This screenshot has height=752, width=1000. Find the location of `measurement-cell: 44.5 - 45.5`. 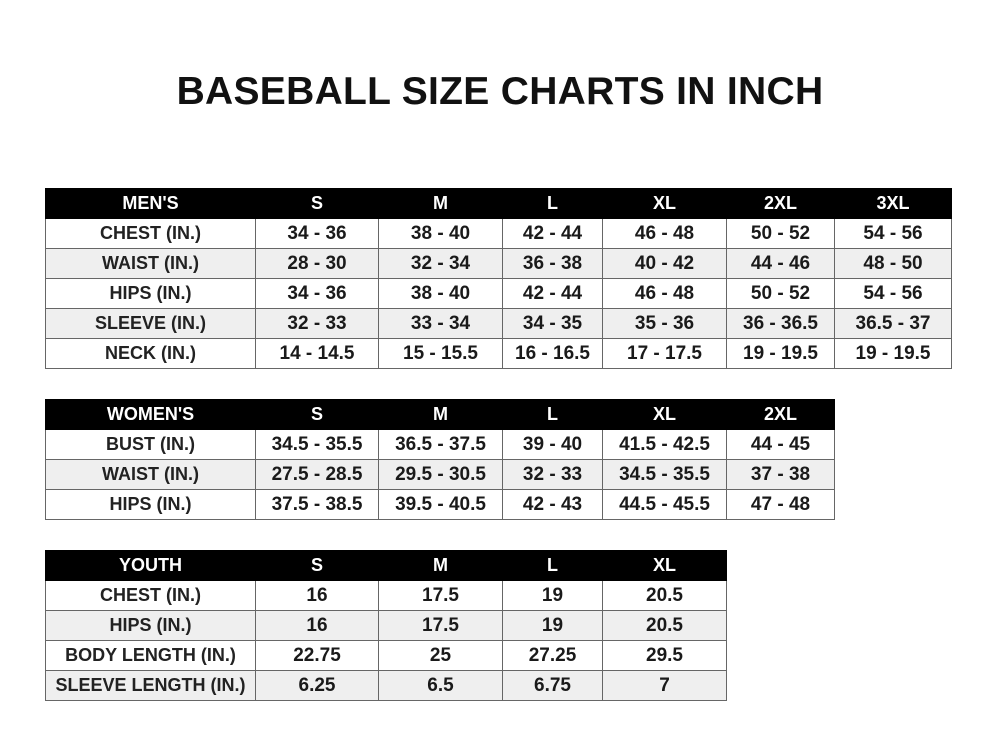

measurement-cell: 44.5 - 45.5 is located at coordinates (664, 504).